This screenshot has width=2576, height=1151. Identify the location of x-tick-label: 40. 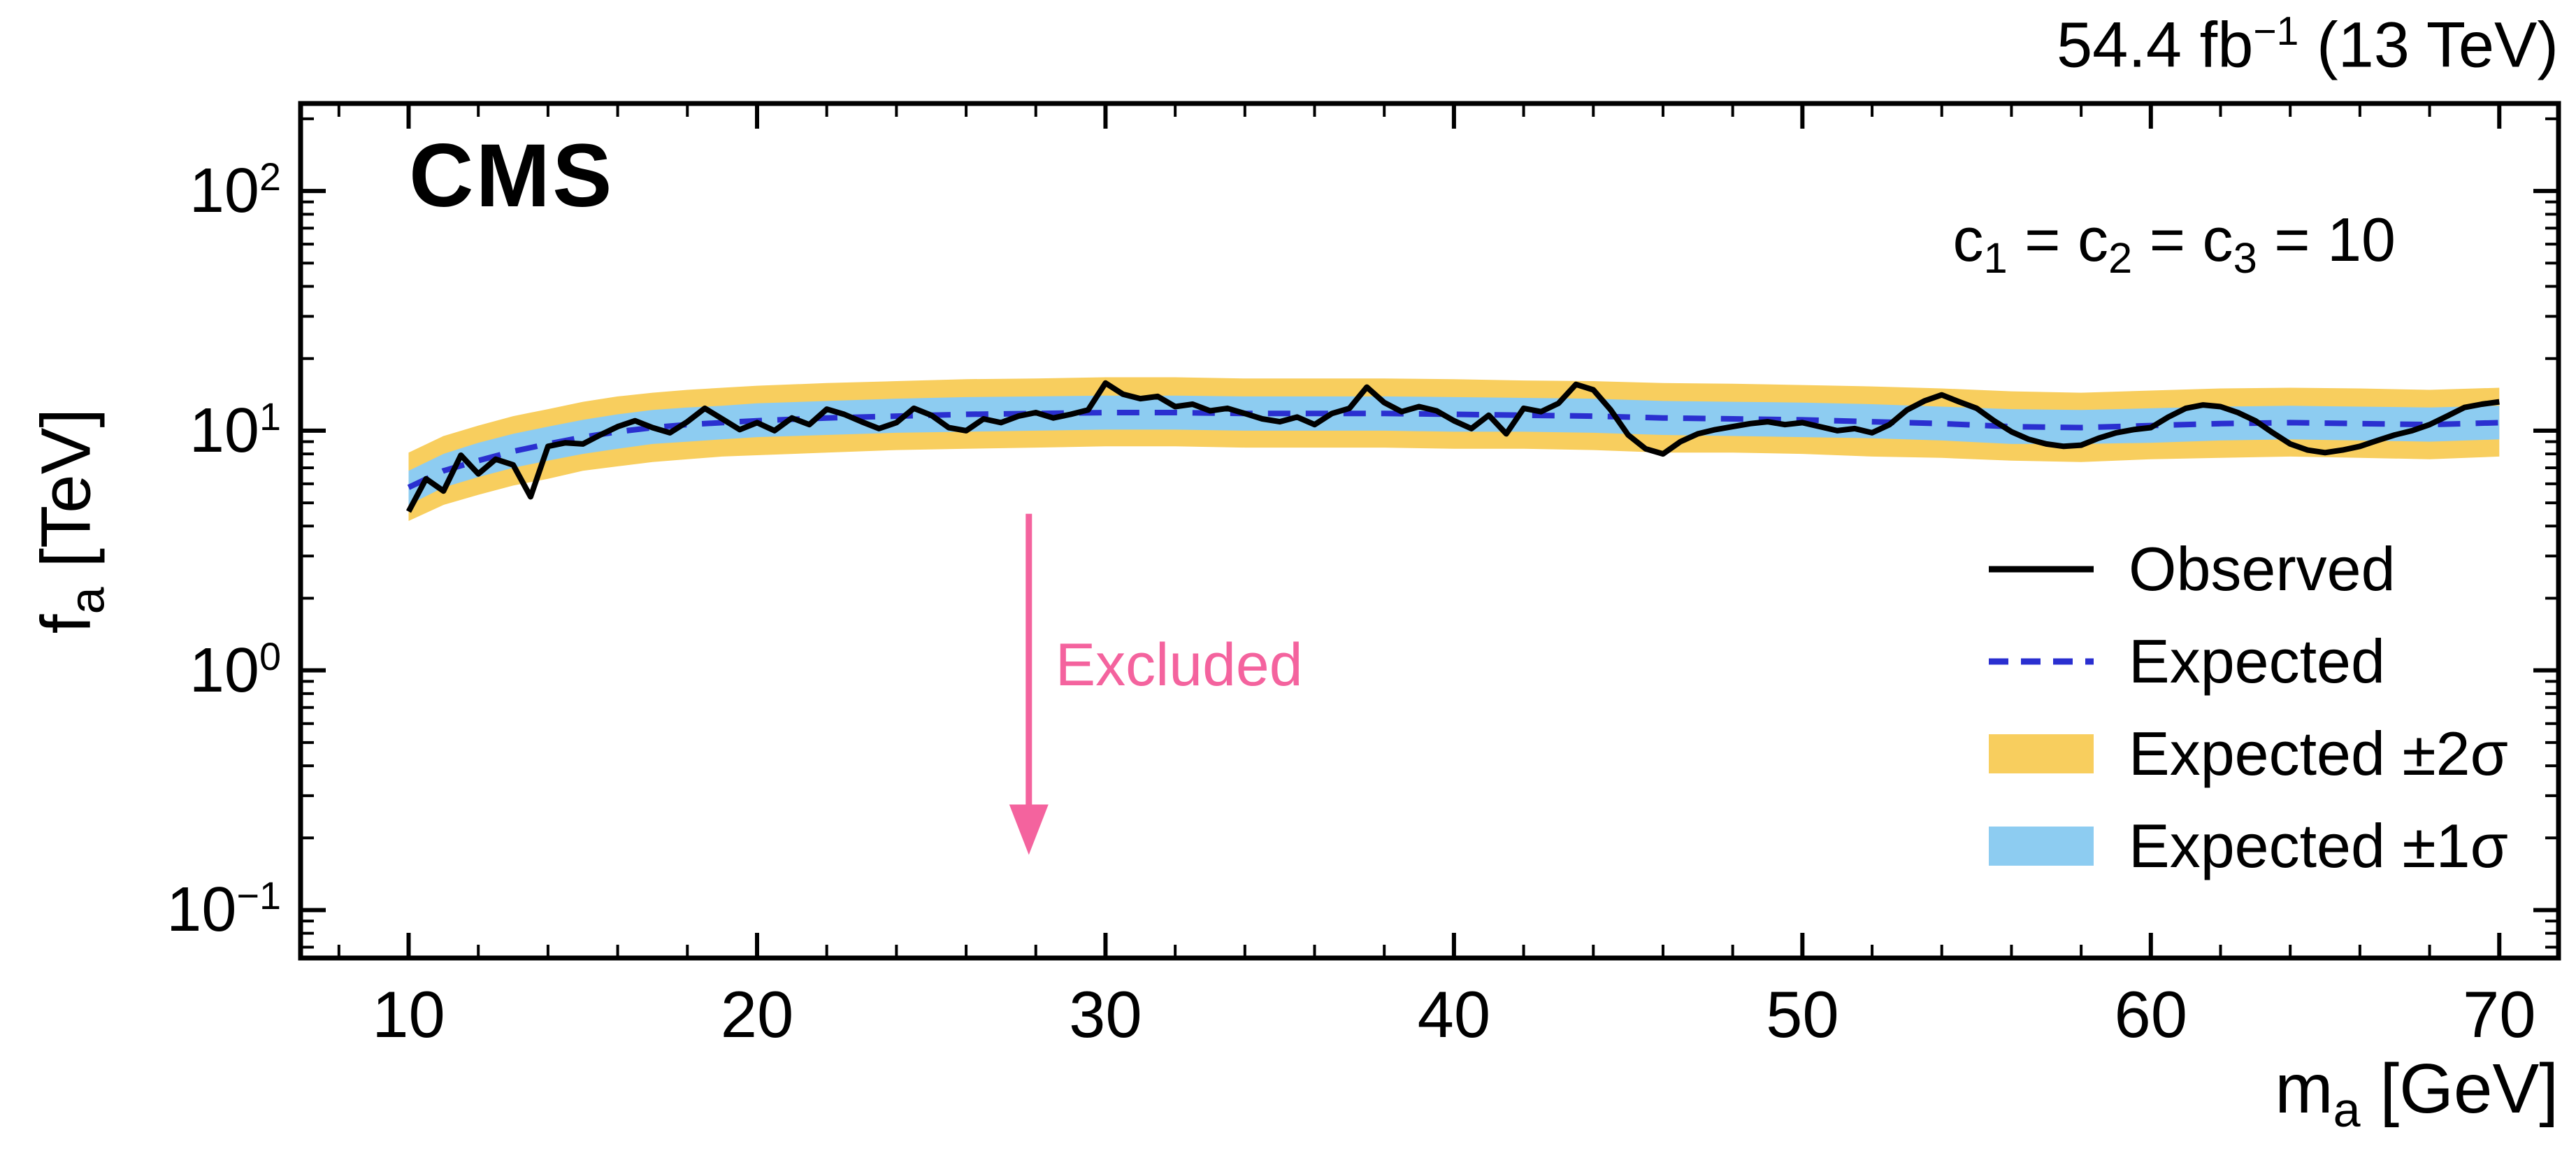
(1454, 1014).